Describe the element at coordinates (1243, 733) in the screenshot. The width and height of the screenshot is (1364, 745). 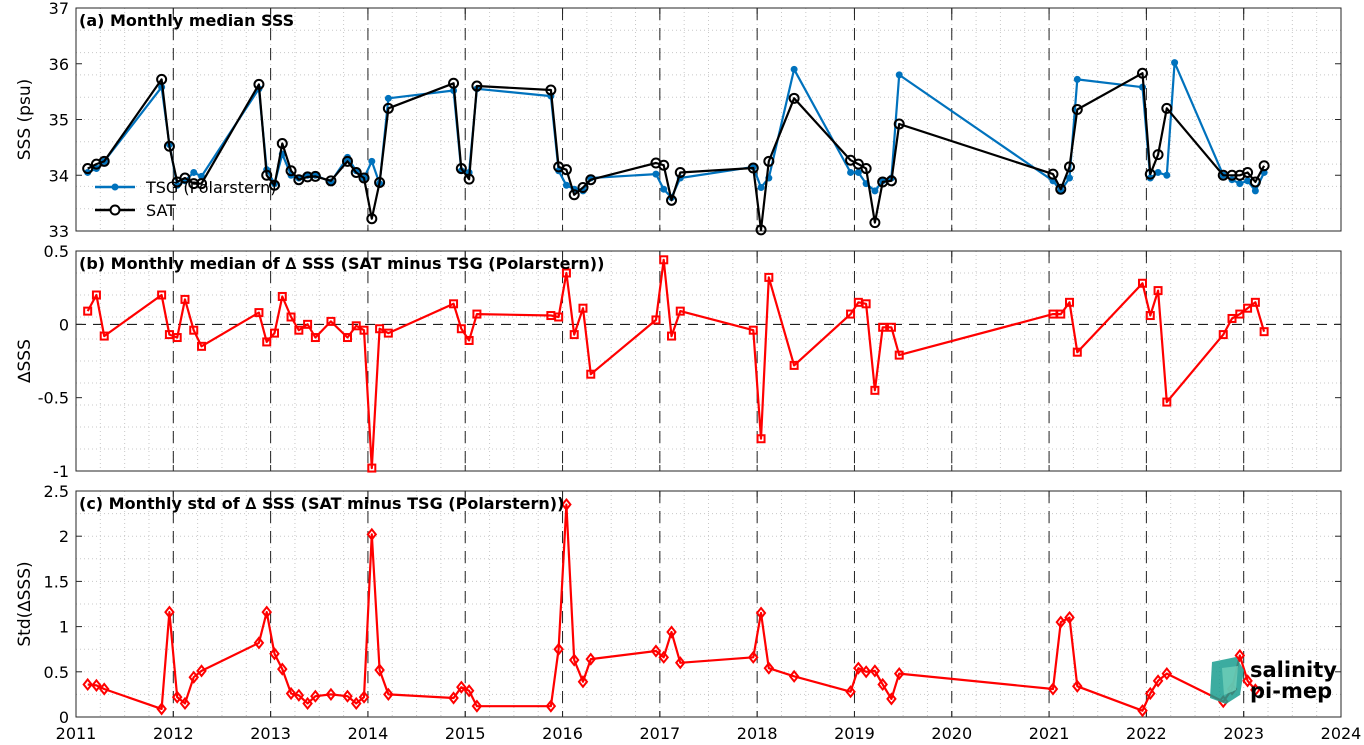
I see `x-tick-label: 2023` at that location.